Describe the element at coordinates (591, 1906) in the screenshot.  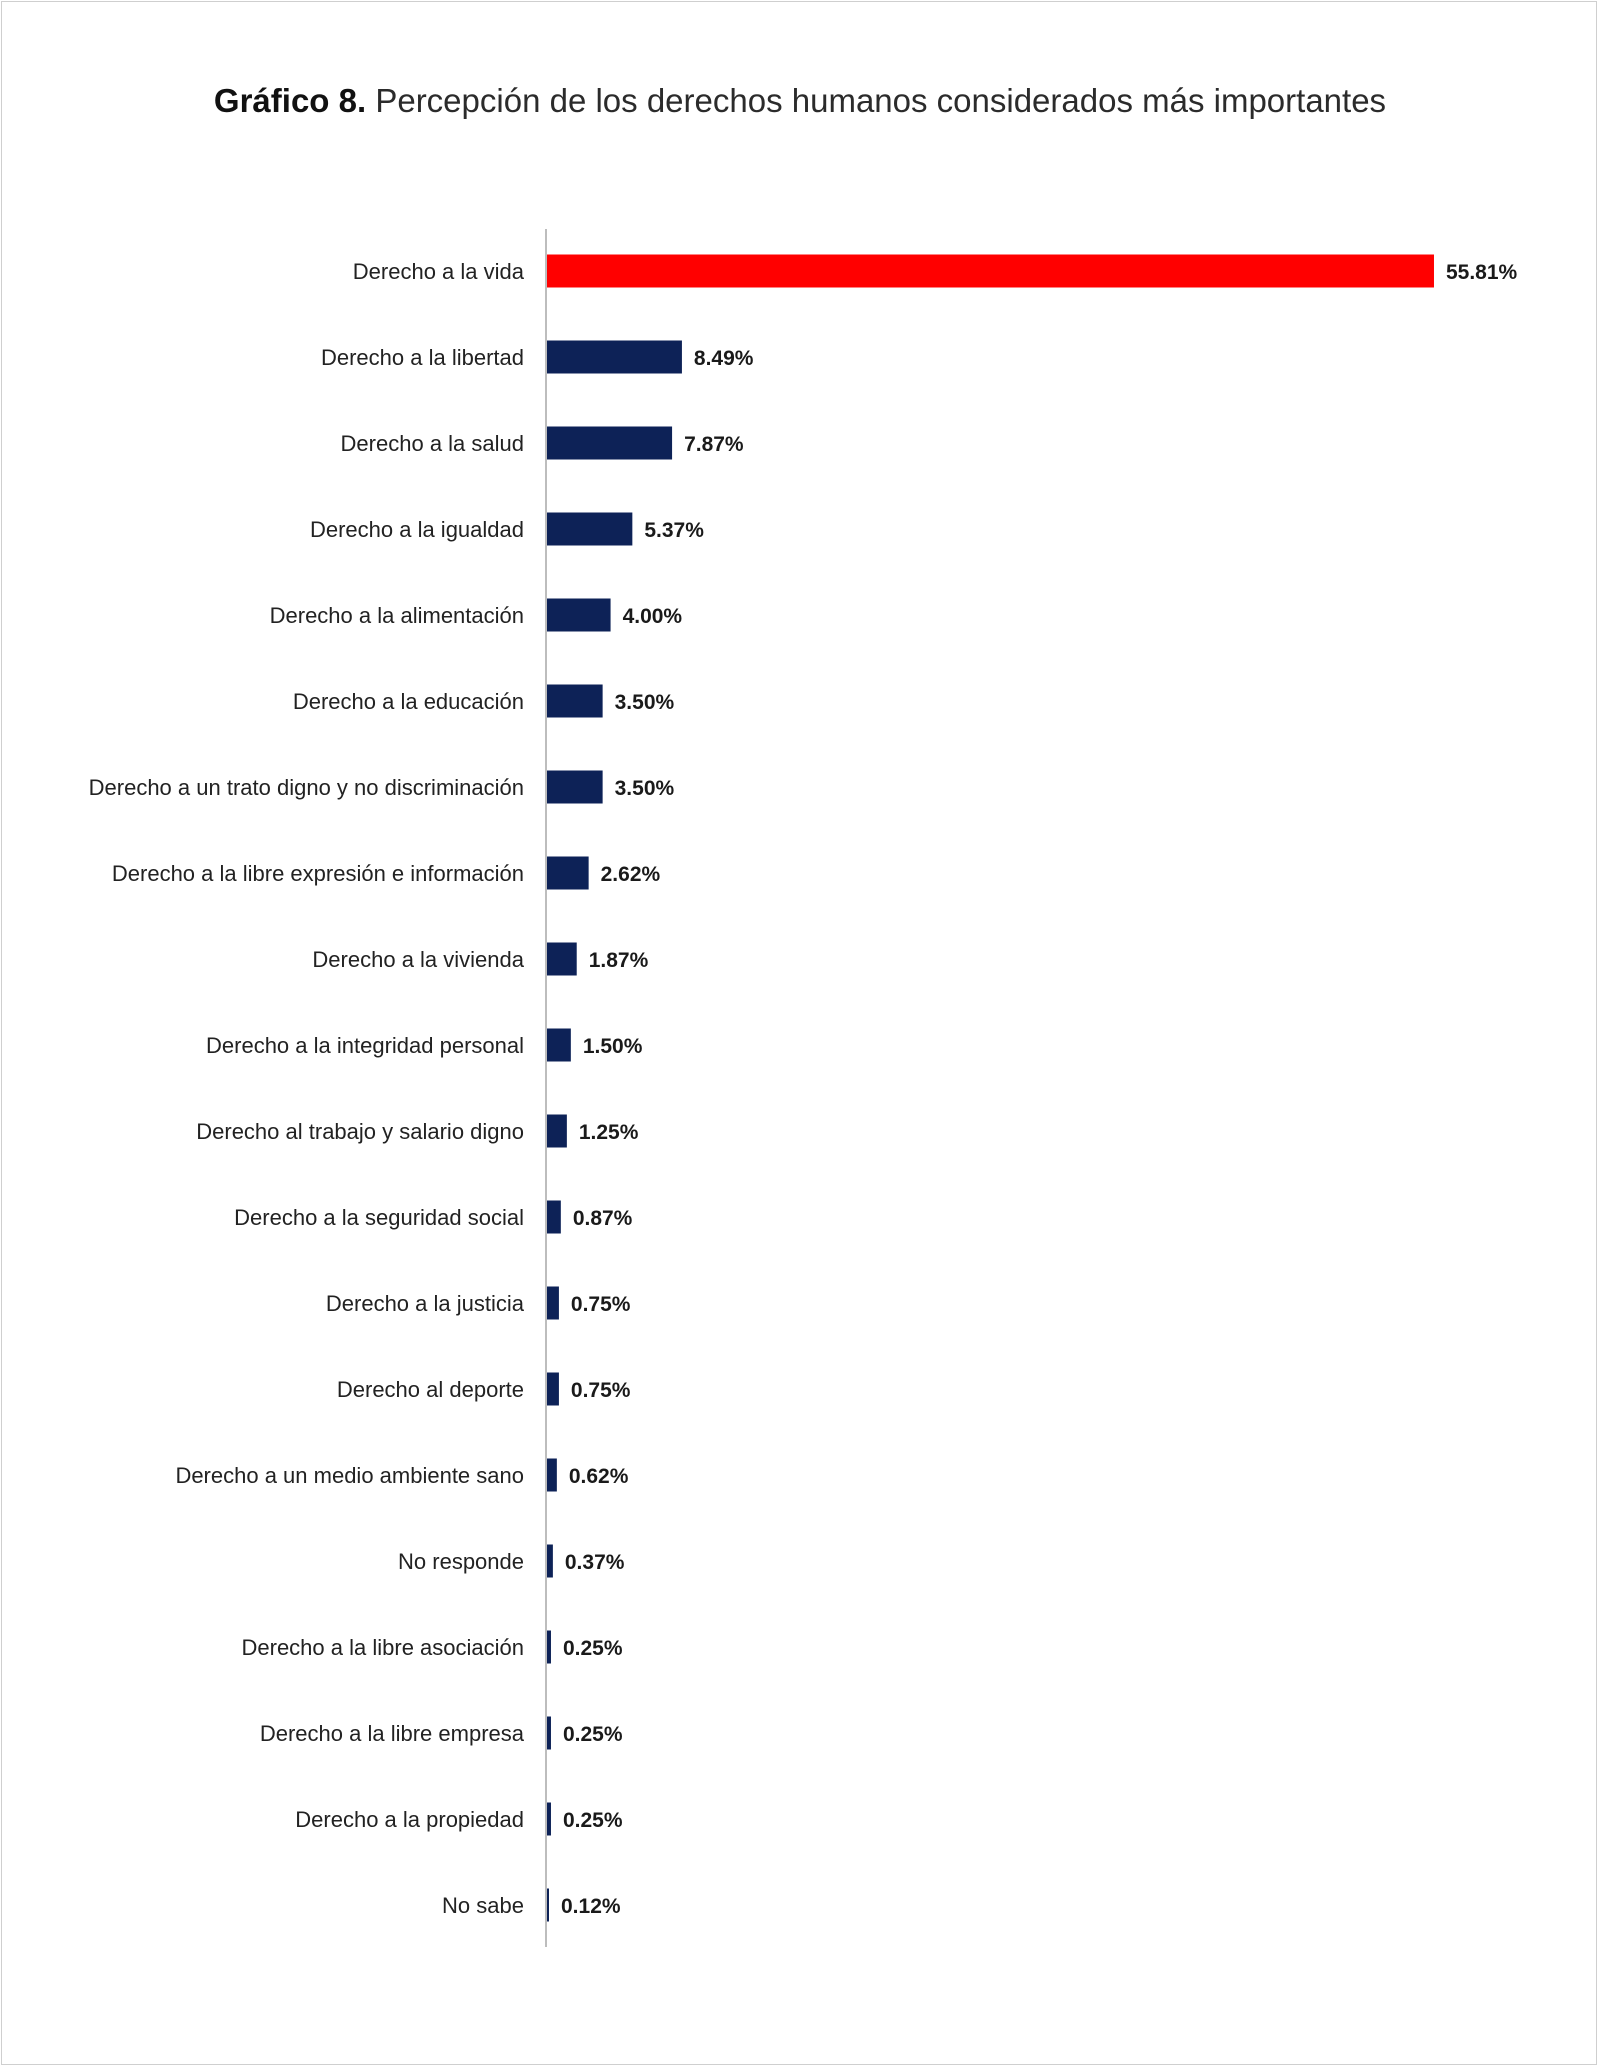
I see `value-label: 0.12%` at that location.